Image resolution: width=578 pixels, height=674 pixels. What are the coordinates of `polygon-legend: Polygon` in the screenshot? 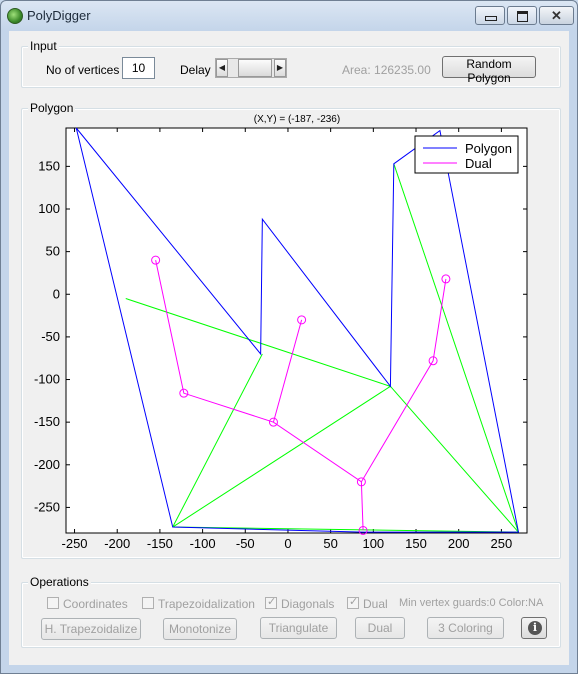 It's located at (52, 108).